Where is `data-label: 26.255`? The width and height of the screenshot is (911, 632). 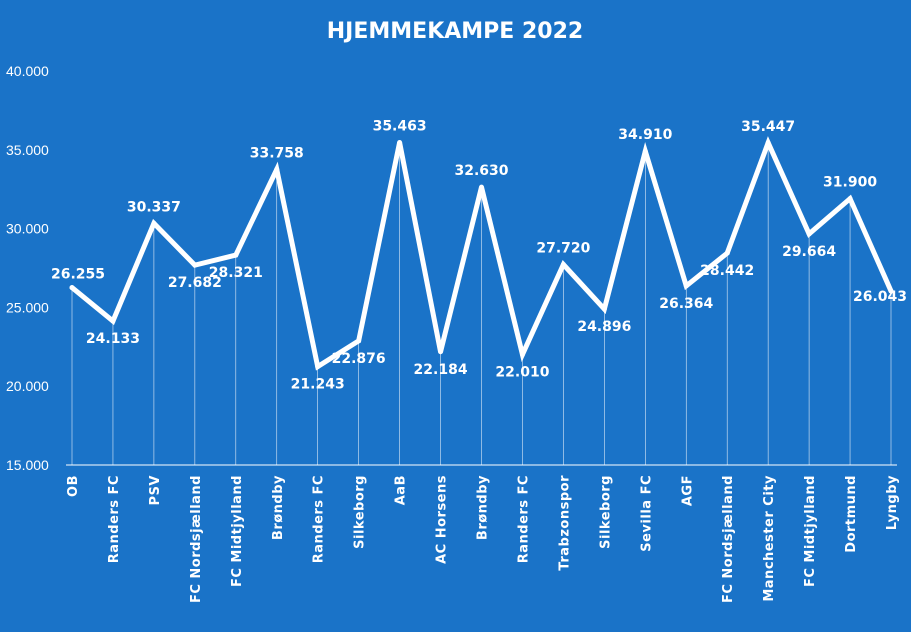 data-label: 26.255 is located at coordinates (78, 275).